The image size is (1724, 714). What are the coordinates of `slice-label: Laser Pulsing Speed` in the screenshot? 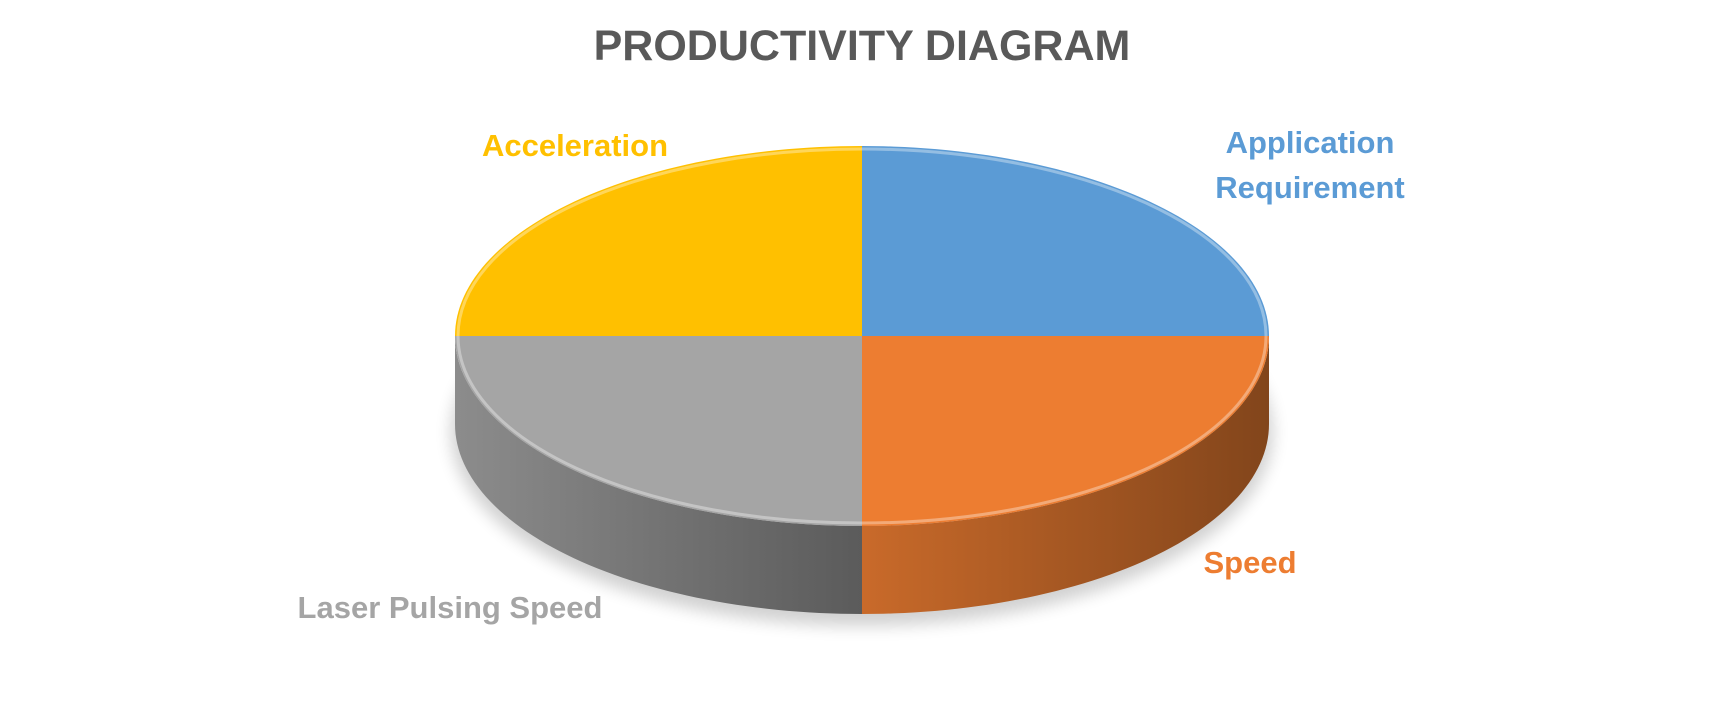 It's located at (450, 607).